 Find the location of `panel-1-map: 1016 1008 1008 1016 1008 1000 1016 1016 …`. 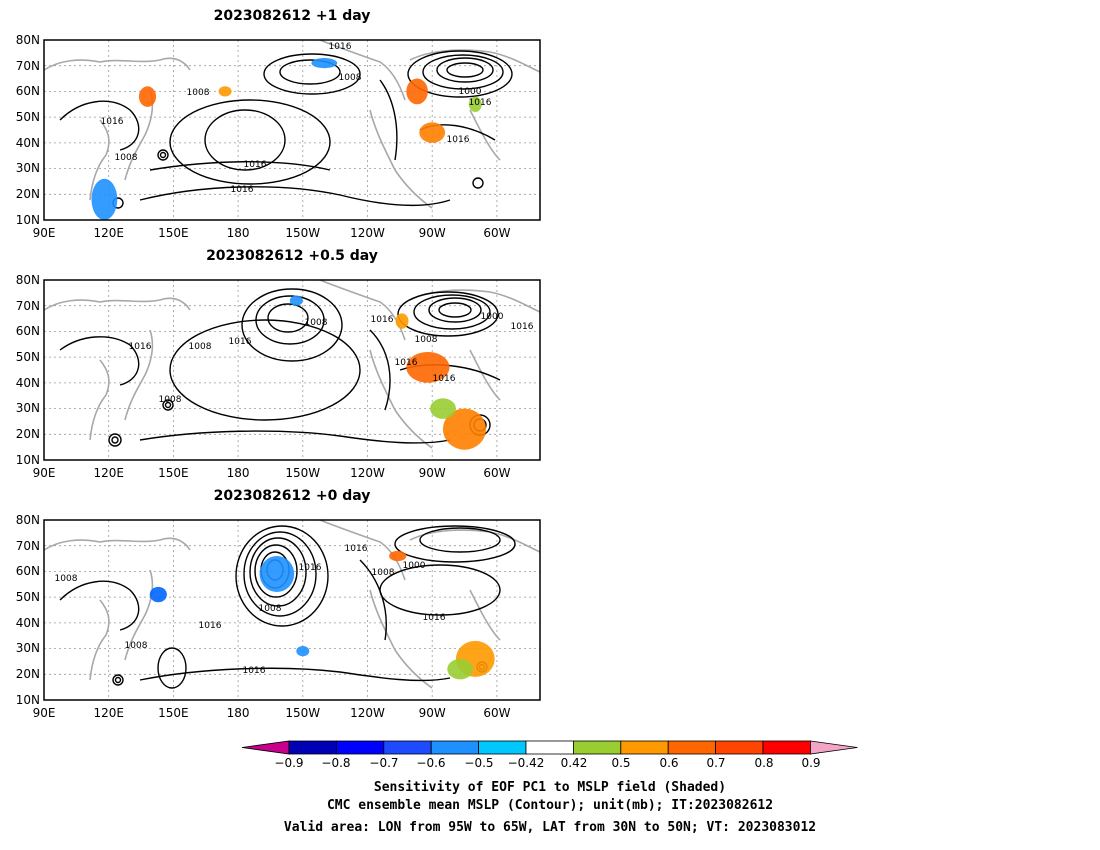

panel-1-map: 1016 1008 1008 1016 1008 1000 1016 1016 … is located at coordinates (292, 130).